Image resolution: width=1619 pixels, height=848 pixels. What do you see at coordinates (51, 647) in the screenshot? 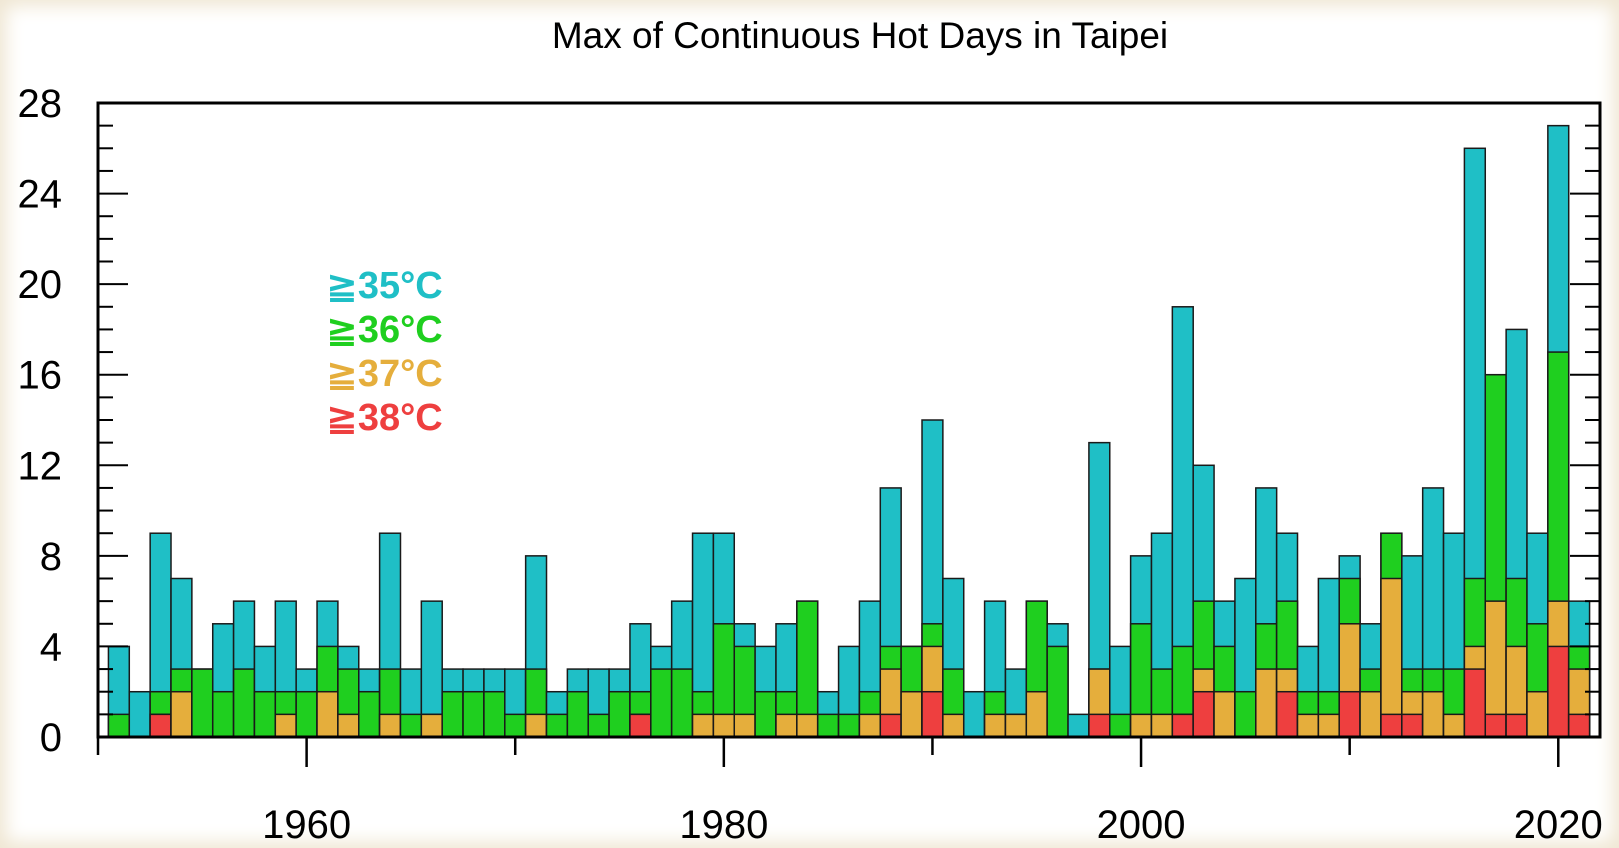
I see `y-tick-label: 4` at bounding box center [51, 647].